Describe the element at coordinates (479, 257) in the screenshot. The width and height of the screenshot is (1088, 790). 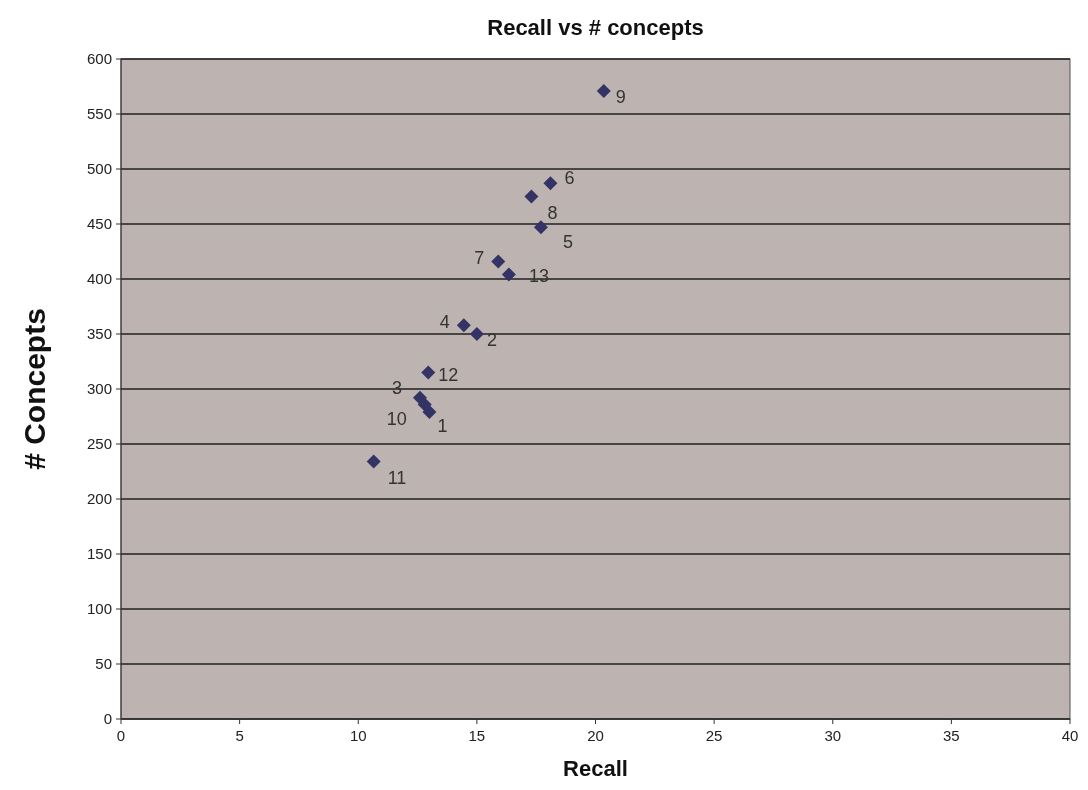
I see `annotation: 7` at that location.